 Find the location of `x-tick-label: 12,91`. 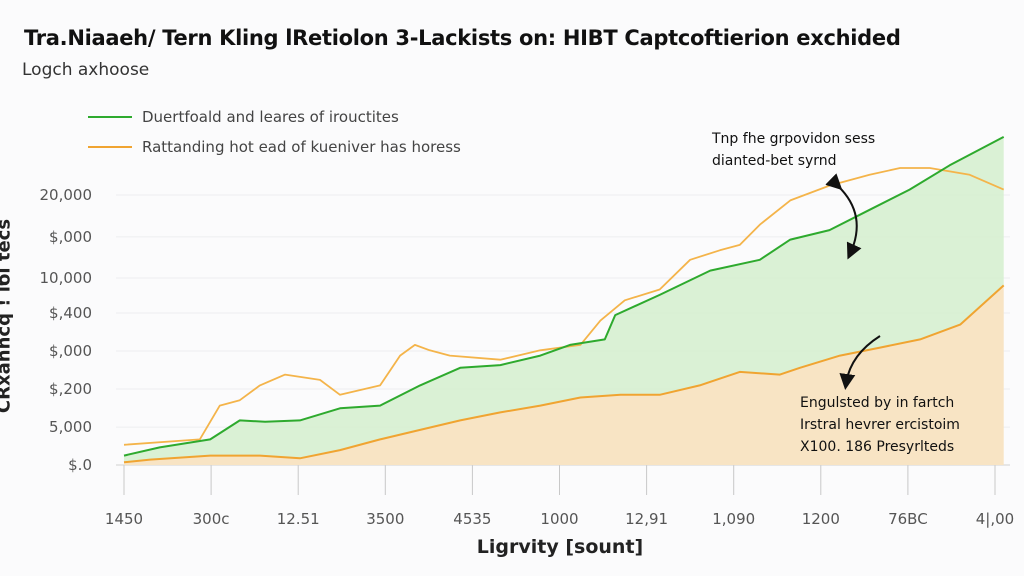

x-tick-label: 12,91 is located at coordinates (646, 519).